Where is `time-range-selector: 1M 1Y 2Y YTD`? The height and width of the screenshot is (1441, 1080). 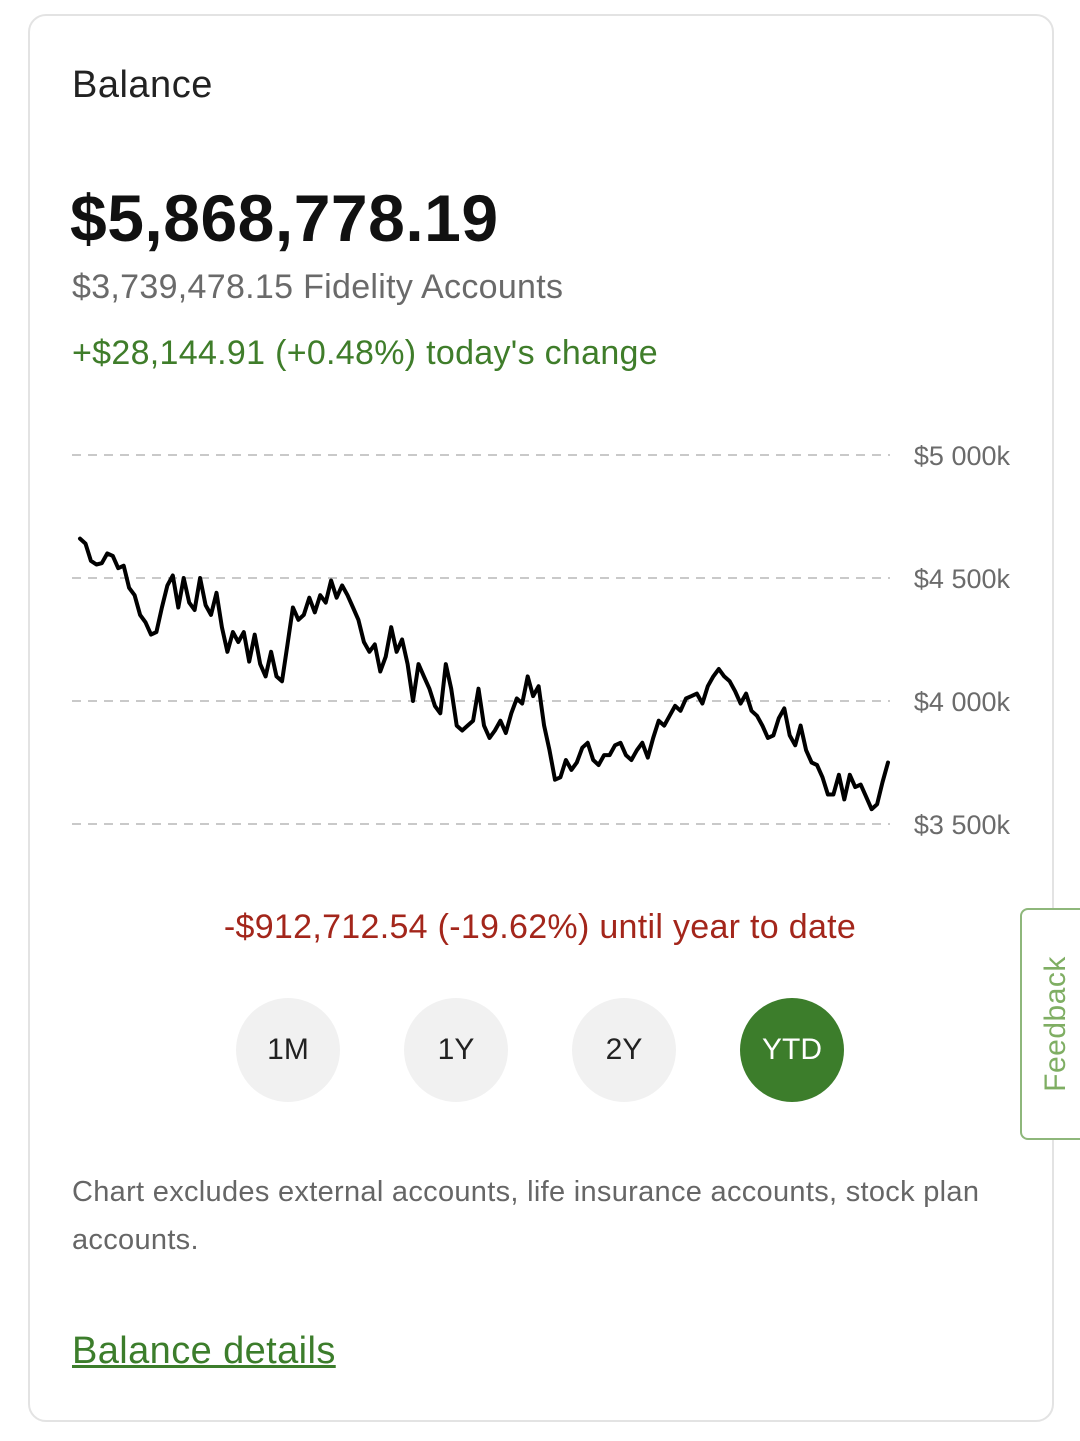
time-range-selector: 1M 1Y 2Y YTD is located at coordinates (540, 1050).